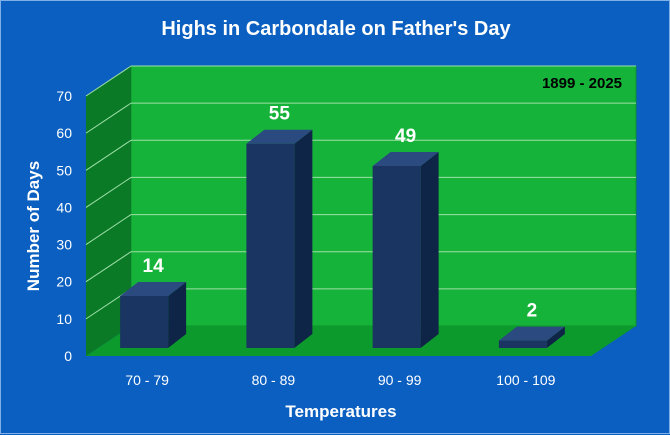 This screenshot has height=435, width=670. I want to click on chart-title: Highs in Carbondale on Father's Day, so click(336, 29).